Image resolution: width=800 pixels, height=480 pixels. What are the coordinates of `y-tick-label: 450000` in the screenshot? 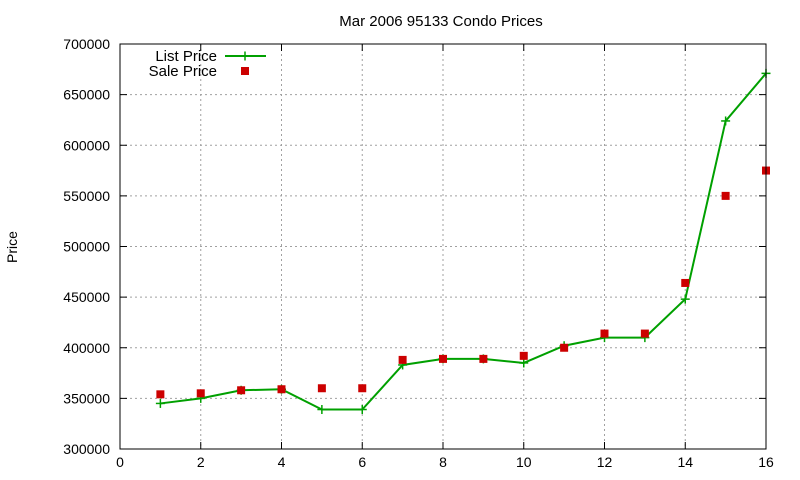 It's located at (86, 297).